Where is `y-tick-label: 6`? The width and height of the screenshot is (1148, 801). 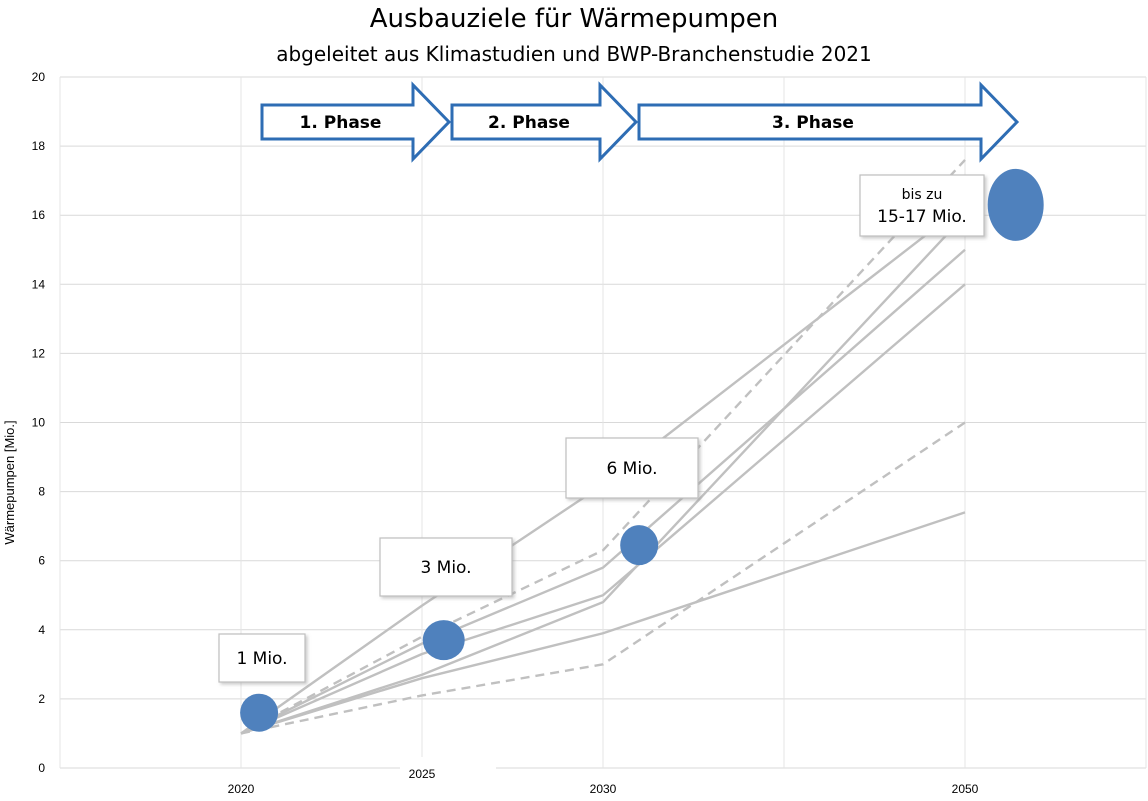 y-tick-label: 6 is located at coordinates (41, 561).